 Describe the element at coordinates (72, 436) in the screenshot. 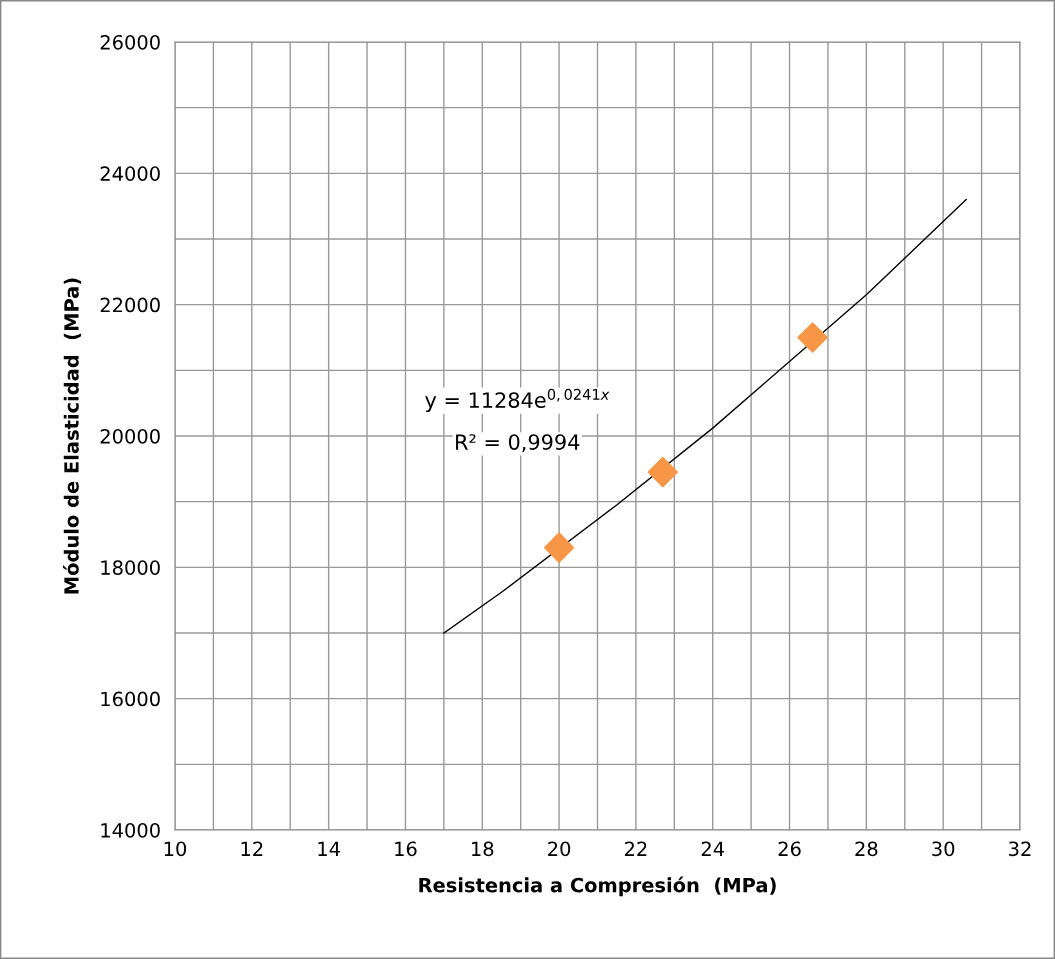

I see `y-axis-title: Módulo de Elasticidad (MPa)` at that location.